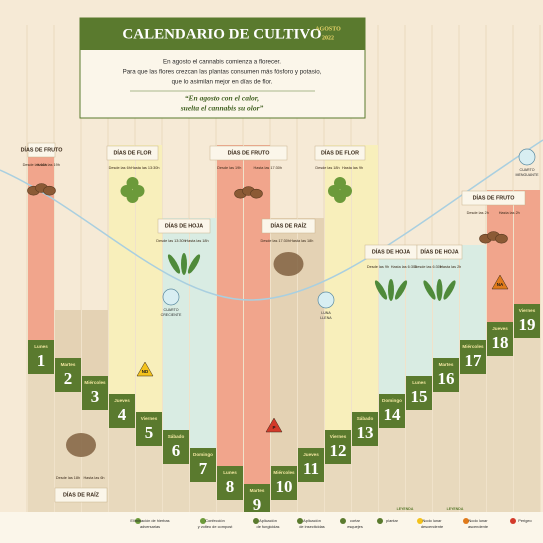 Image resolution: width=543 pixels, height=543 pixels. Describe the element at coordinates (268, 168) in the screenshot. I see `group-to: Hasta las 17:30h` at that location.